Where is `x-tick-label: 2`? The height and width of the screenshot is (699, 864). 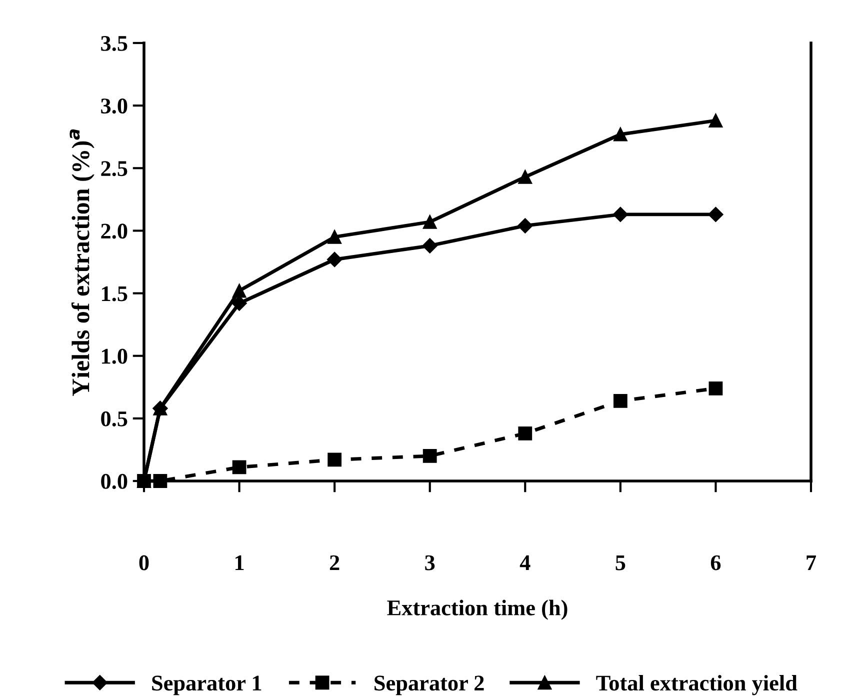 x-tick-label: 2 is located at coordinates (335, 562).